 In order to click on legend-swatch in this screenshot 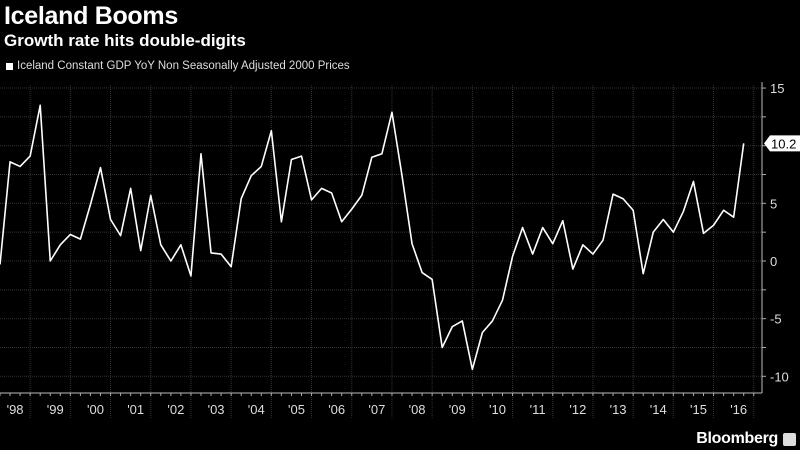, I will do `click(9, 66)`.